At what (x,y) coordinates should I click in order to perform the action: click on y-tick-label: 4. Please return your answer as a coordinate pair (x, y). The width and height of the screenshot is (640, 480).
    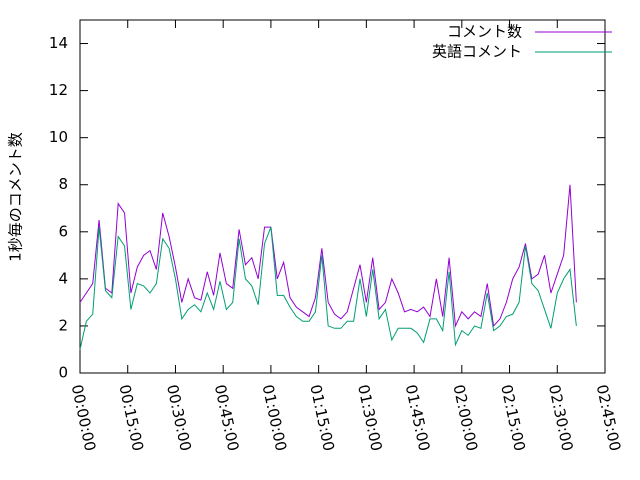
    Looking at the image, I should click on (63, 278).